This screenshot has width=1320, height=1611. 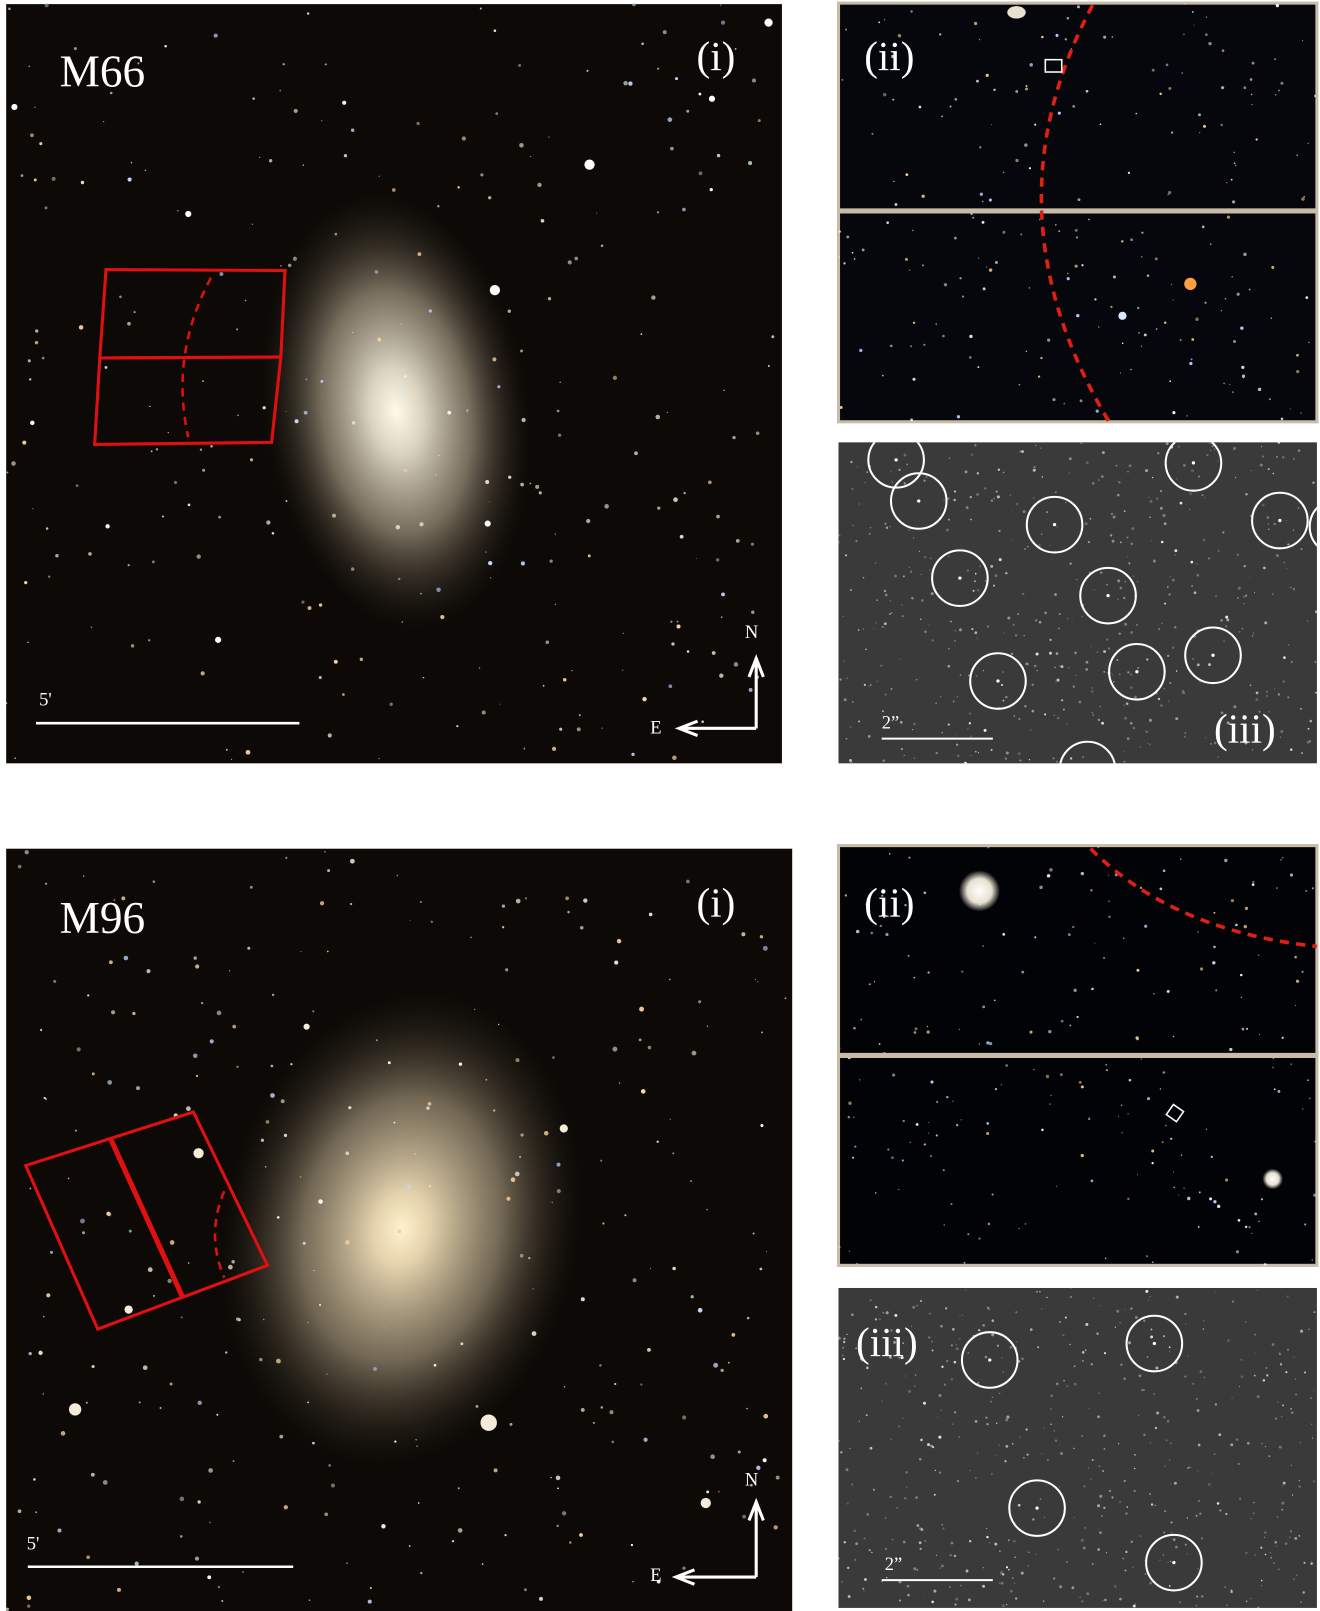 What do you see at coordinates (893, 1565) in the screenshot?
I see `scale-label: 2”` at bounding box center [893, 1565].